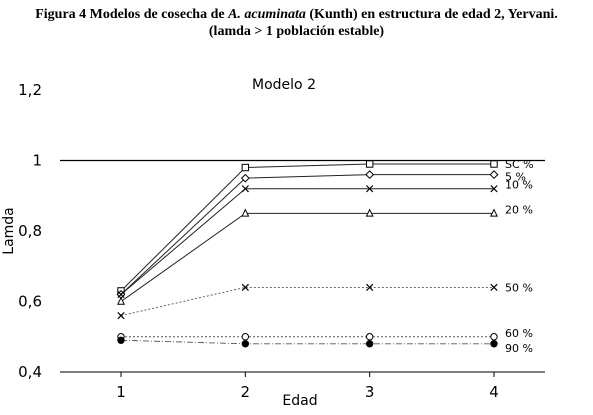 Image resolution: width=593 pixels, height=415 pixels. What do you see at coordinates (30, 372) in the screenshot?
I see `y-tick-label: 0,4` at bounding box center [30, 372].